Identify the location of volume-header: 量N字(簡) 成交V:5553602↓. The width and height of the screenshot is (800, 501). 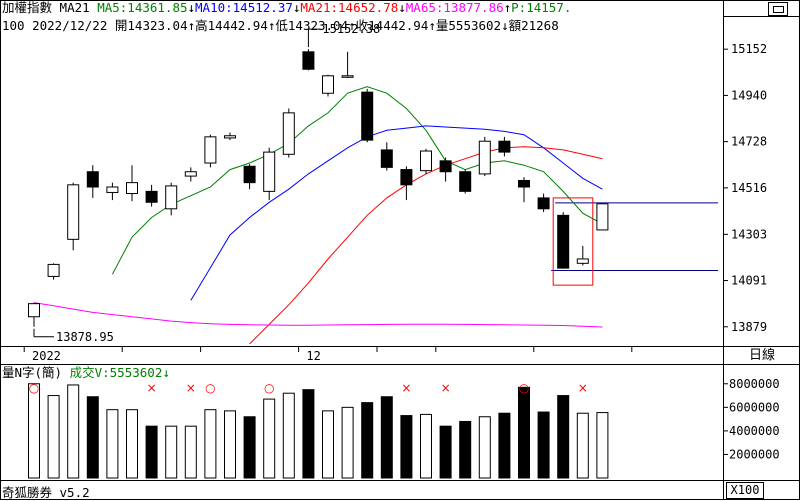
(86, 373).